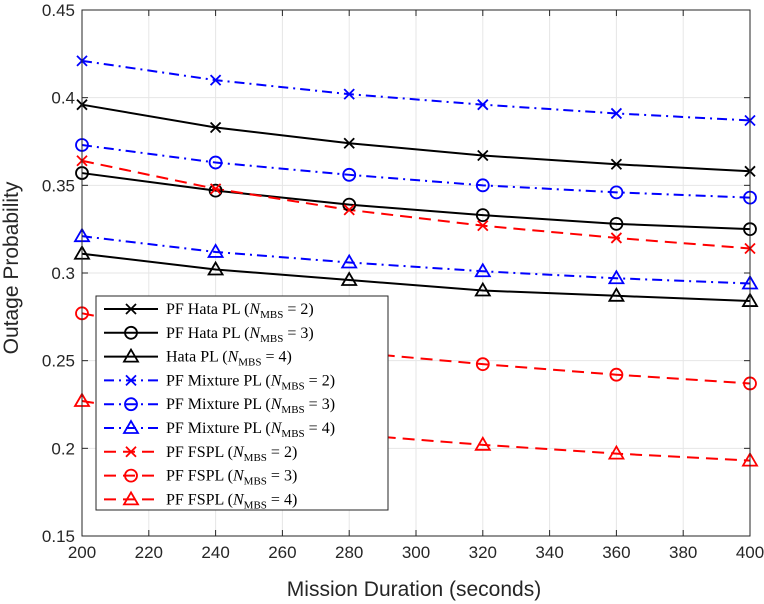  I want to click on y-tick-label: 0.35, so click(58, 185).